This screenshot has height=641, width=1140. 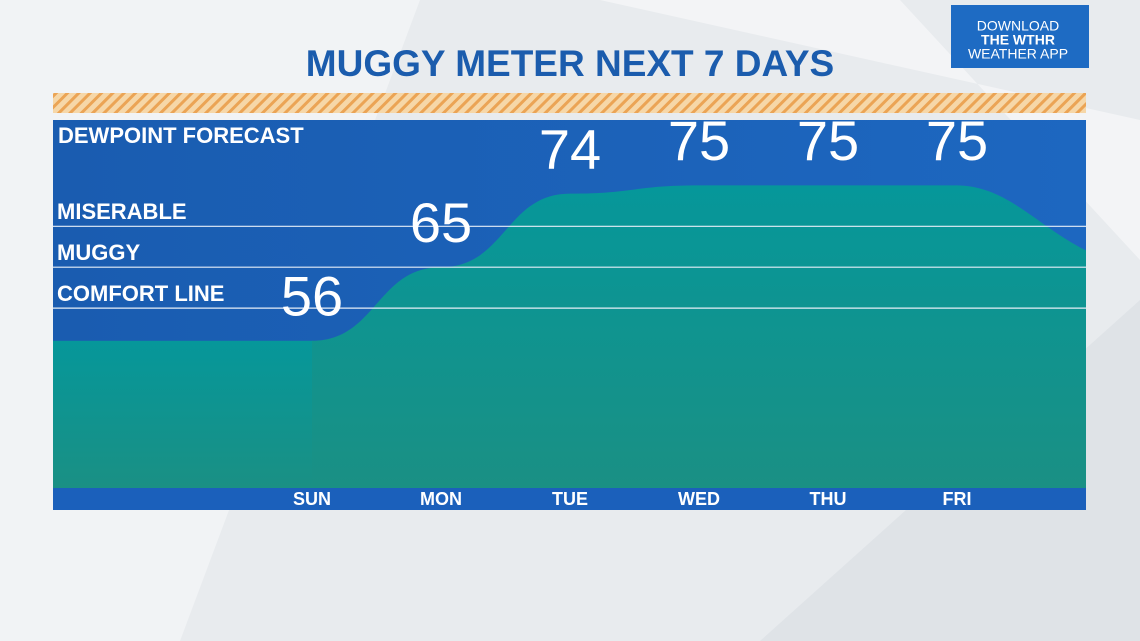 What do you see at coordinates (570, 148) in the screenshot?
I see `value-label: 74` at bounding box center [570, 148].